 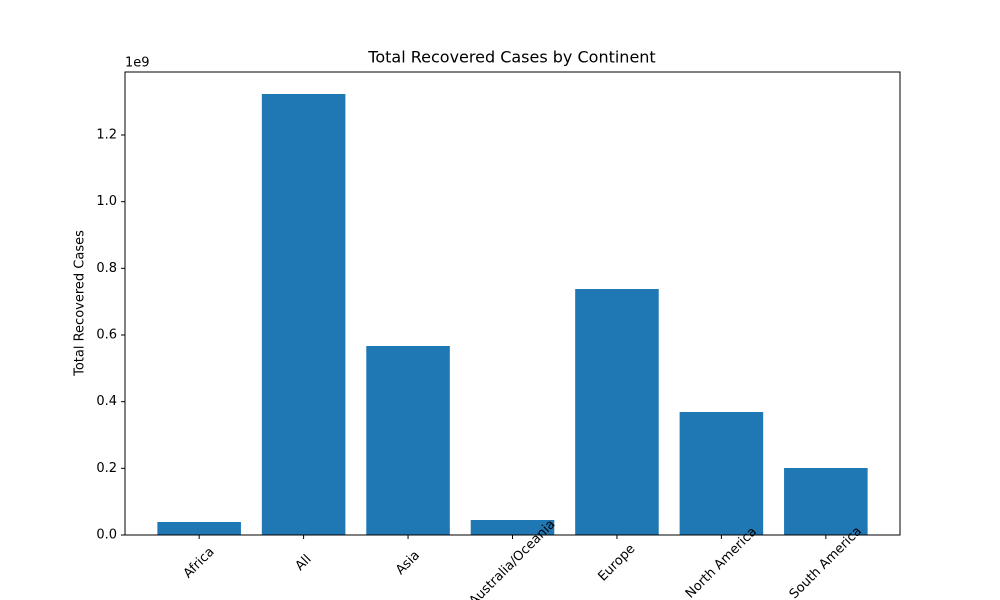 I want to click on y-tick-label: 0.6, so click(x=106, y=335).